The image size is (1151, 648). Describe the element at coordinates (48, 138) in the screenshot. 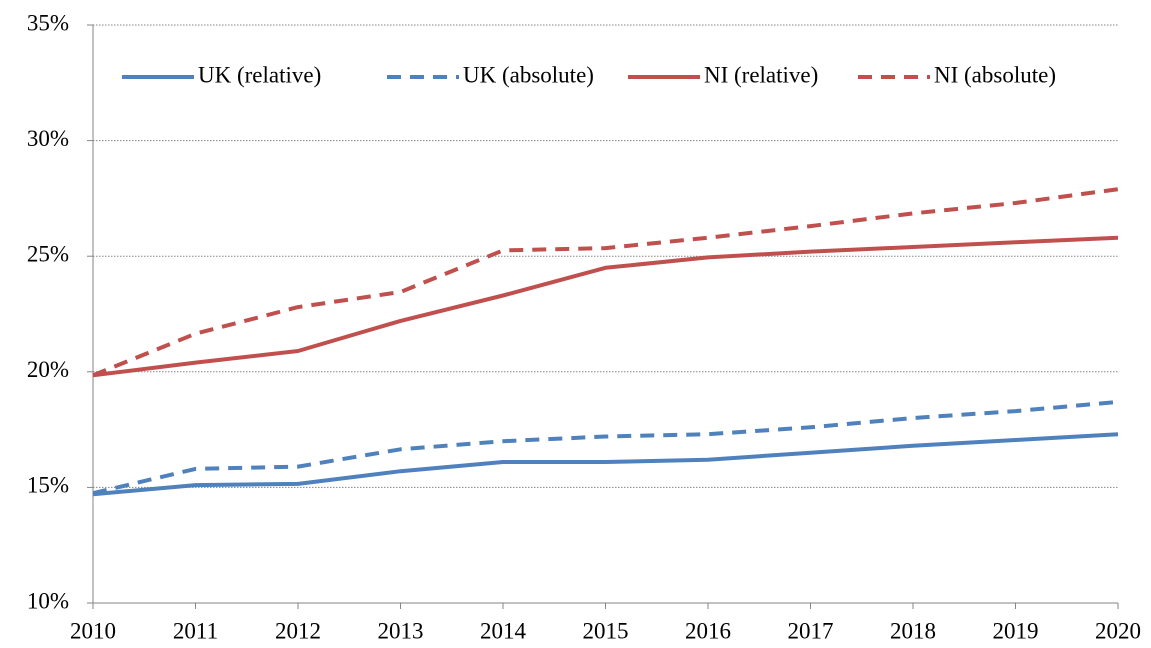

I see `y-tick-label: 30%` at that location.